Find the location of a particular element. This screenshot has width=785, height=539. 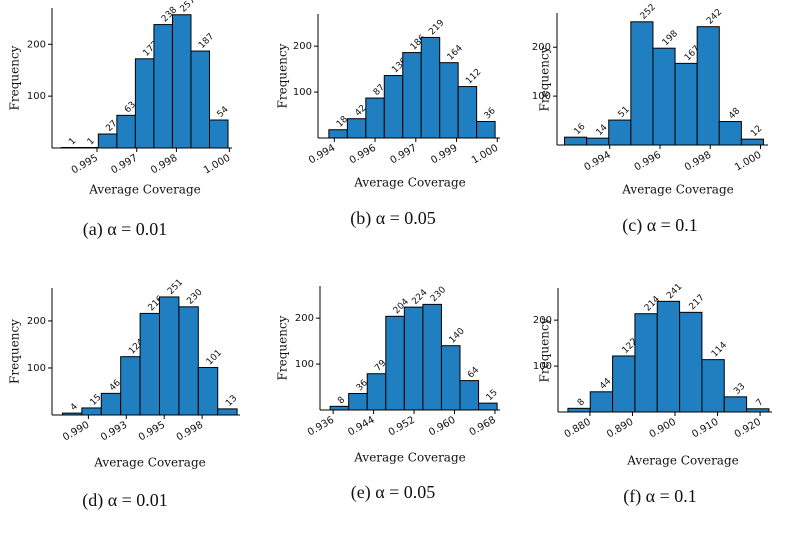

caption: (f) α = 0.1 is located at coordinates (660, 496).